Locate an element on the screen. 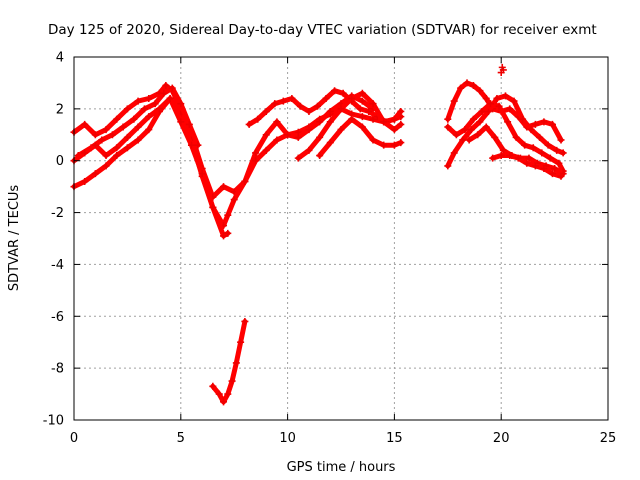 The image size is (640, 480). series-sat-i is located at coordinates (504, 111).